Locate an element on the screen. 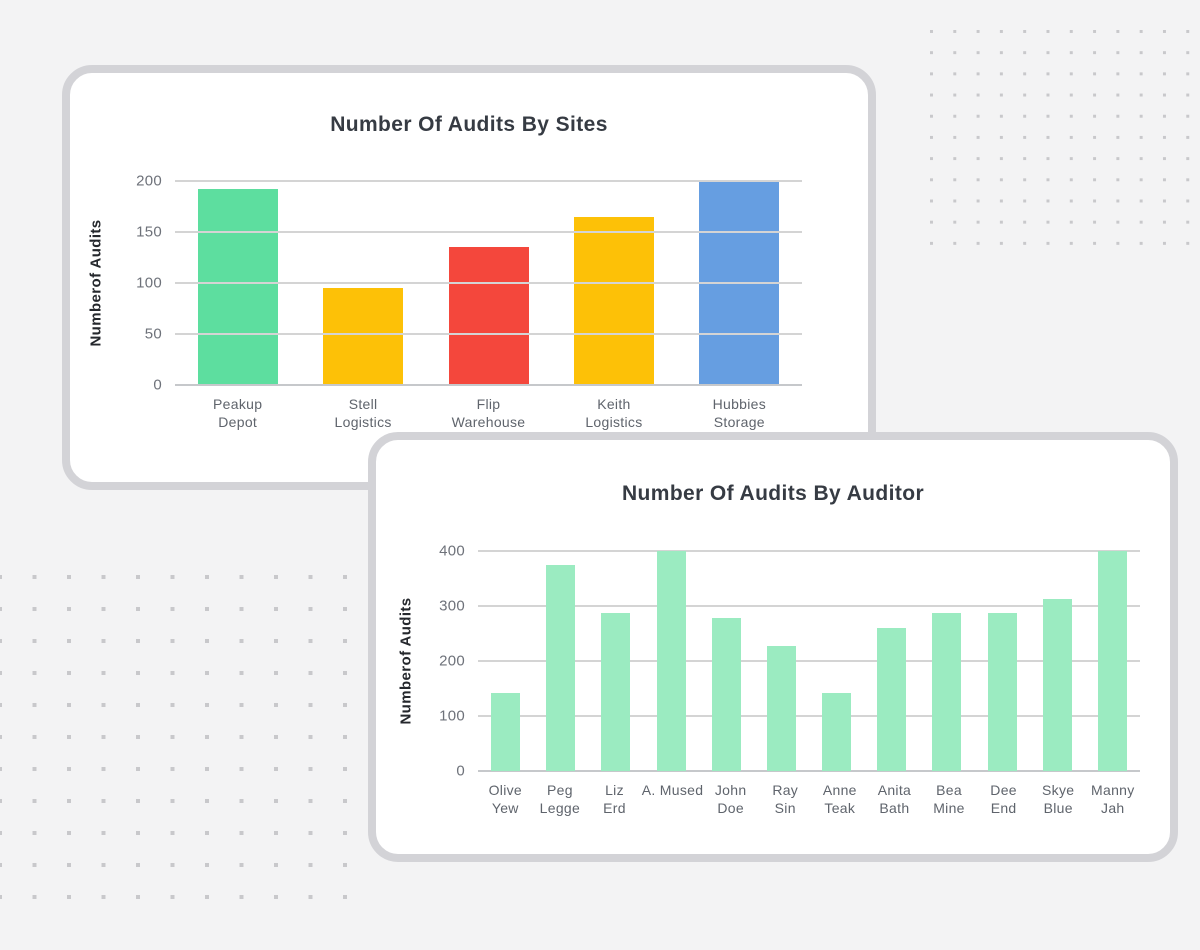  x-axis-label: Peg Legge is located at coordinates (560, 799).